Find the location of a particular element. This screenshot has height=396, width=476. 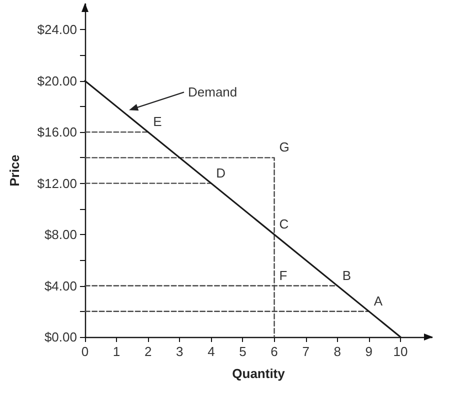

x-tick-label: 1 is located at coordinates (116, 351).